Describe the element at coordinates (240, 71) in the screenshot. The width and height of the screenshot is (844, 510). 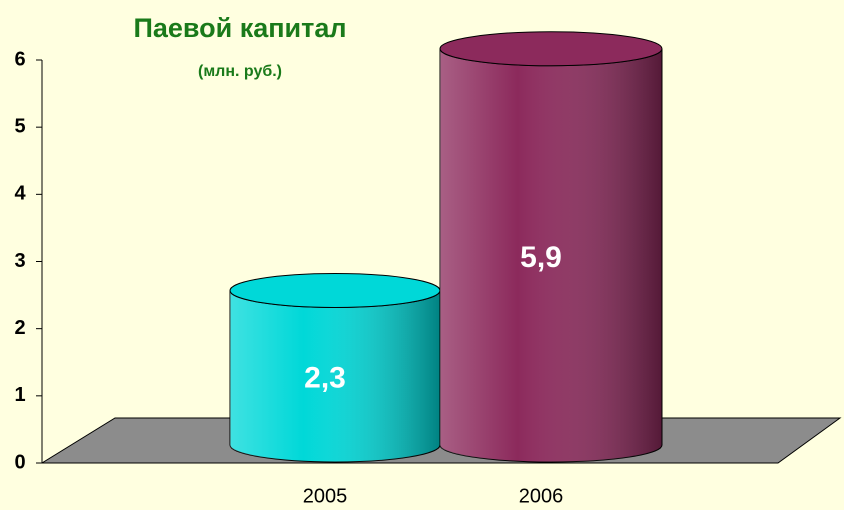
I see `chart-subtitle: (млн. руб.)` at that location.